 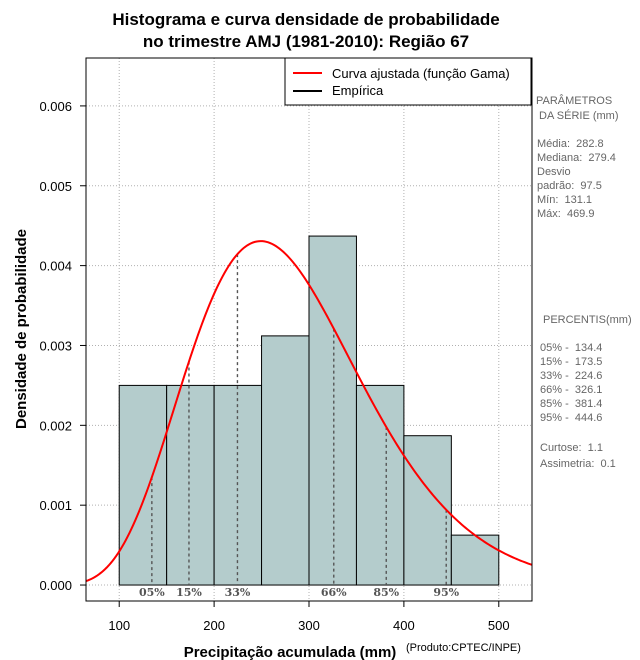 What do you see at coordinates (404, 625) in the screenshot?
I see `x-tick-label-400: 400` at bounding box center [404, 625].